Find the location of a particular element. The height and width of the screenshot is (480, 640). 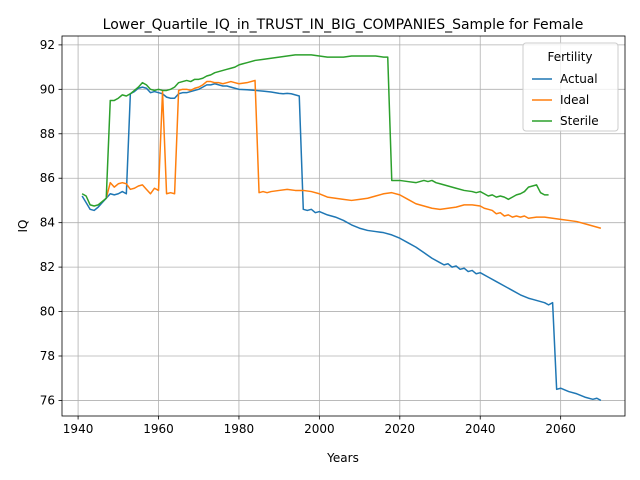

y-tick-label: 76 is located at coordinates (47, 400).